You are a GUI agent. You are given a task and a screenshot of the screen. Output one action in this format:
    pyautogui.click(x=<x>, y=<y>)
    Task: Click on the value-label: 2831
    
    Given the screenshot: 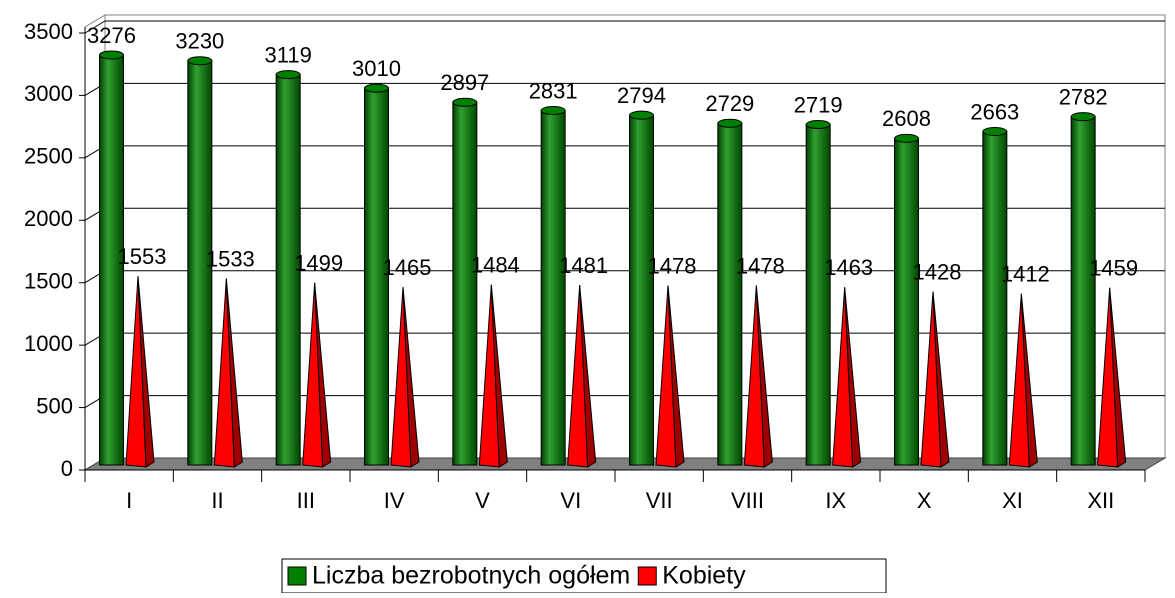 What is the action you would take?
    pyautogui.click(x=553, y=90)
    